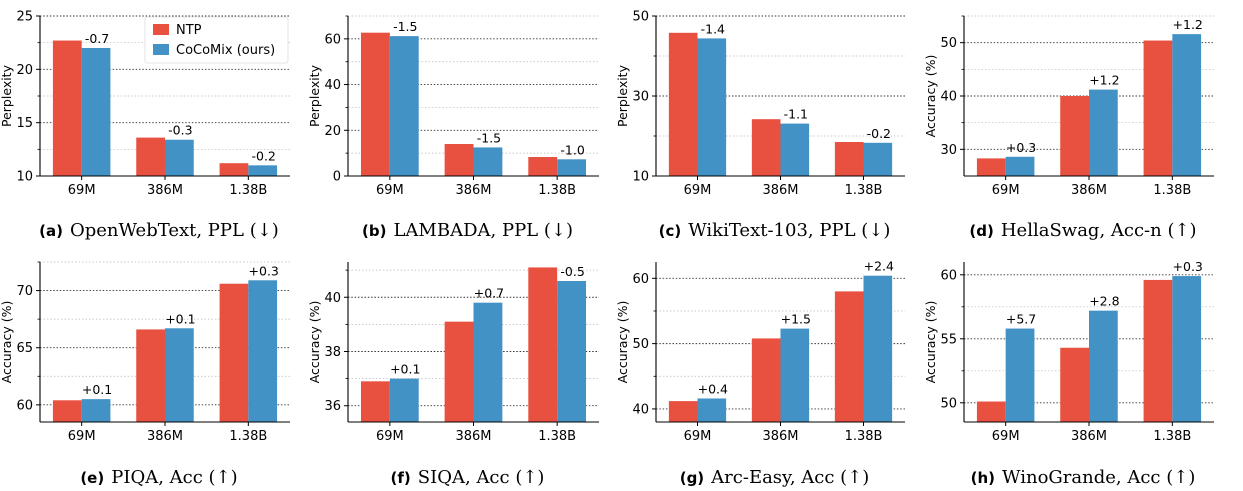 The image size is (1243, 491). What do you see at coordinates (789, 230) in the screenshot?
I see `panel-caption-text: WikiText-103, PPL (↓)` at bounding box center [789, 230].